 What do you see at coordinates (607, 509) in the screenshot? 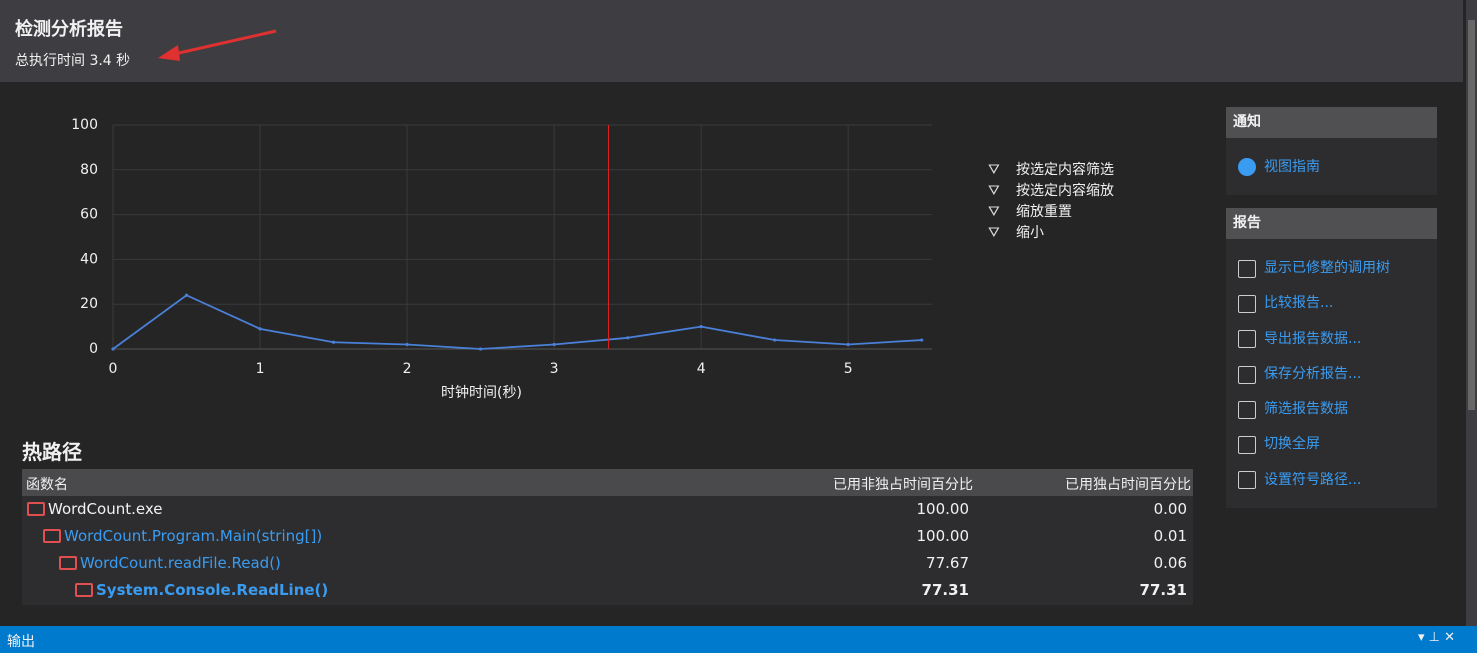
I see `table-row: WordCount.exe 100.00 0.00` at bounding box center [607, 509].